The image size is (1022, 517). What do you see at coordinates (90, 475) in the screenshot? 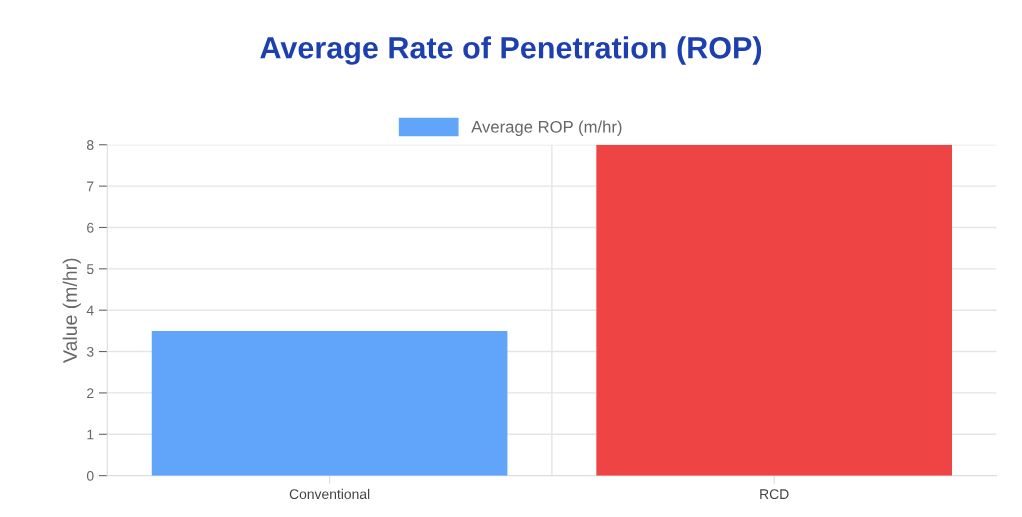
I see `y-tick-label: 0` at bounding box center [90, 475].